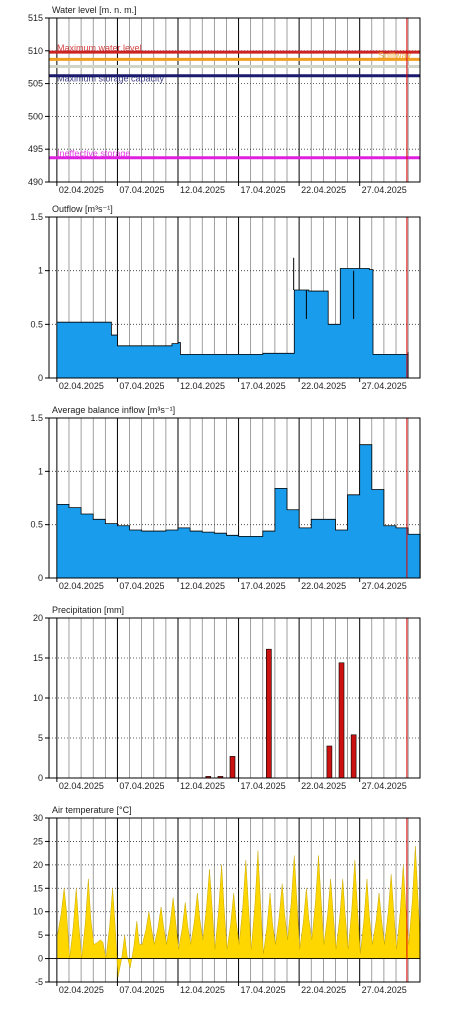  Describe the element at coordinates (82, 209) in the screenshot. I see `panel-title: Outflow [m³s⁻¹]` at that location.